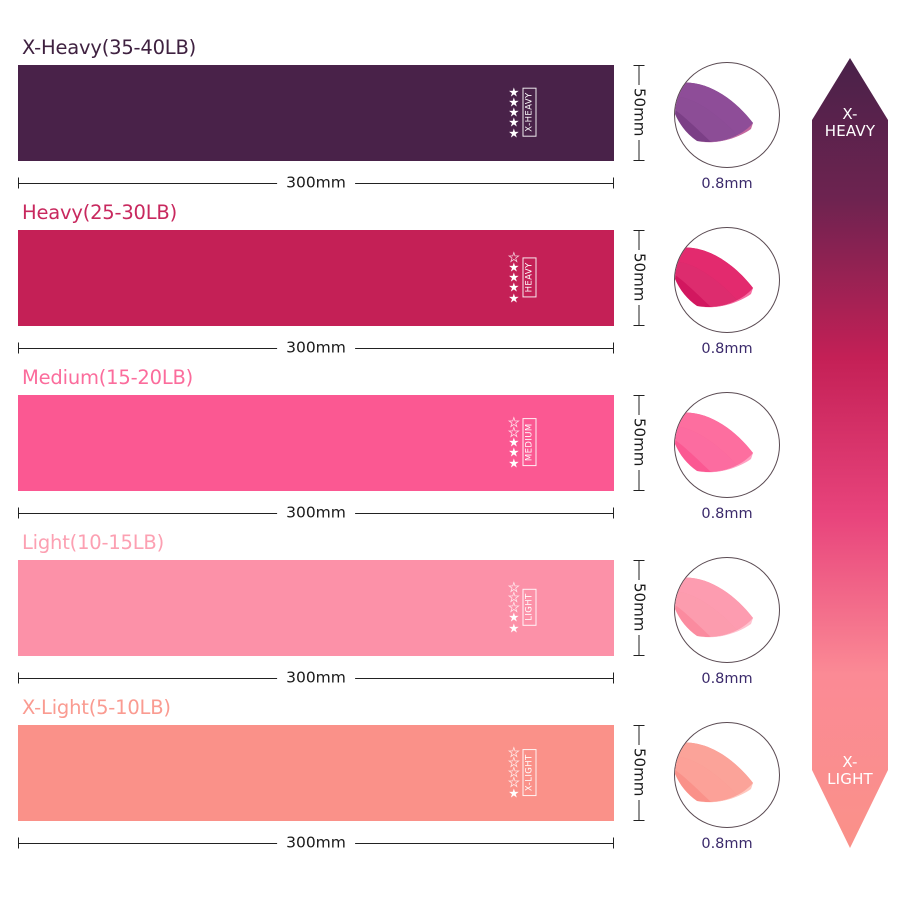 This screenshot has width=900, height=900. What do you see at coordinates (529, 607) in the screenshot?
I see `band-badge-label: LIGHT` at bounding box center [529, 607].